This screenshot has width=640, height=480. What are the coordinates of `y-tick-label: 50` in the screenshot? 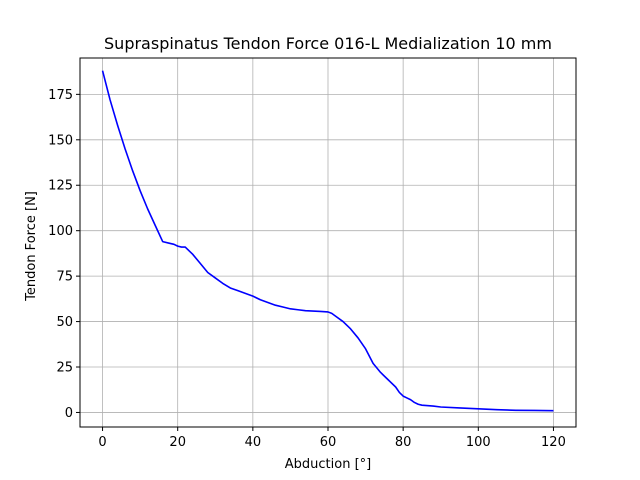 It's located at (64, 322).